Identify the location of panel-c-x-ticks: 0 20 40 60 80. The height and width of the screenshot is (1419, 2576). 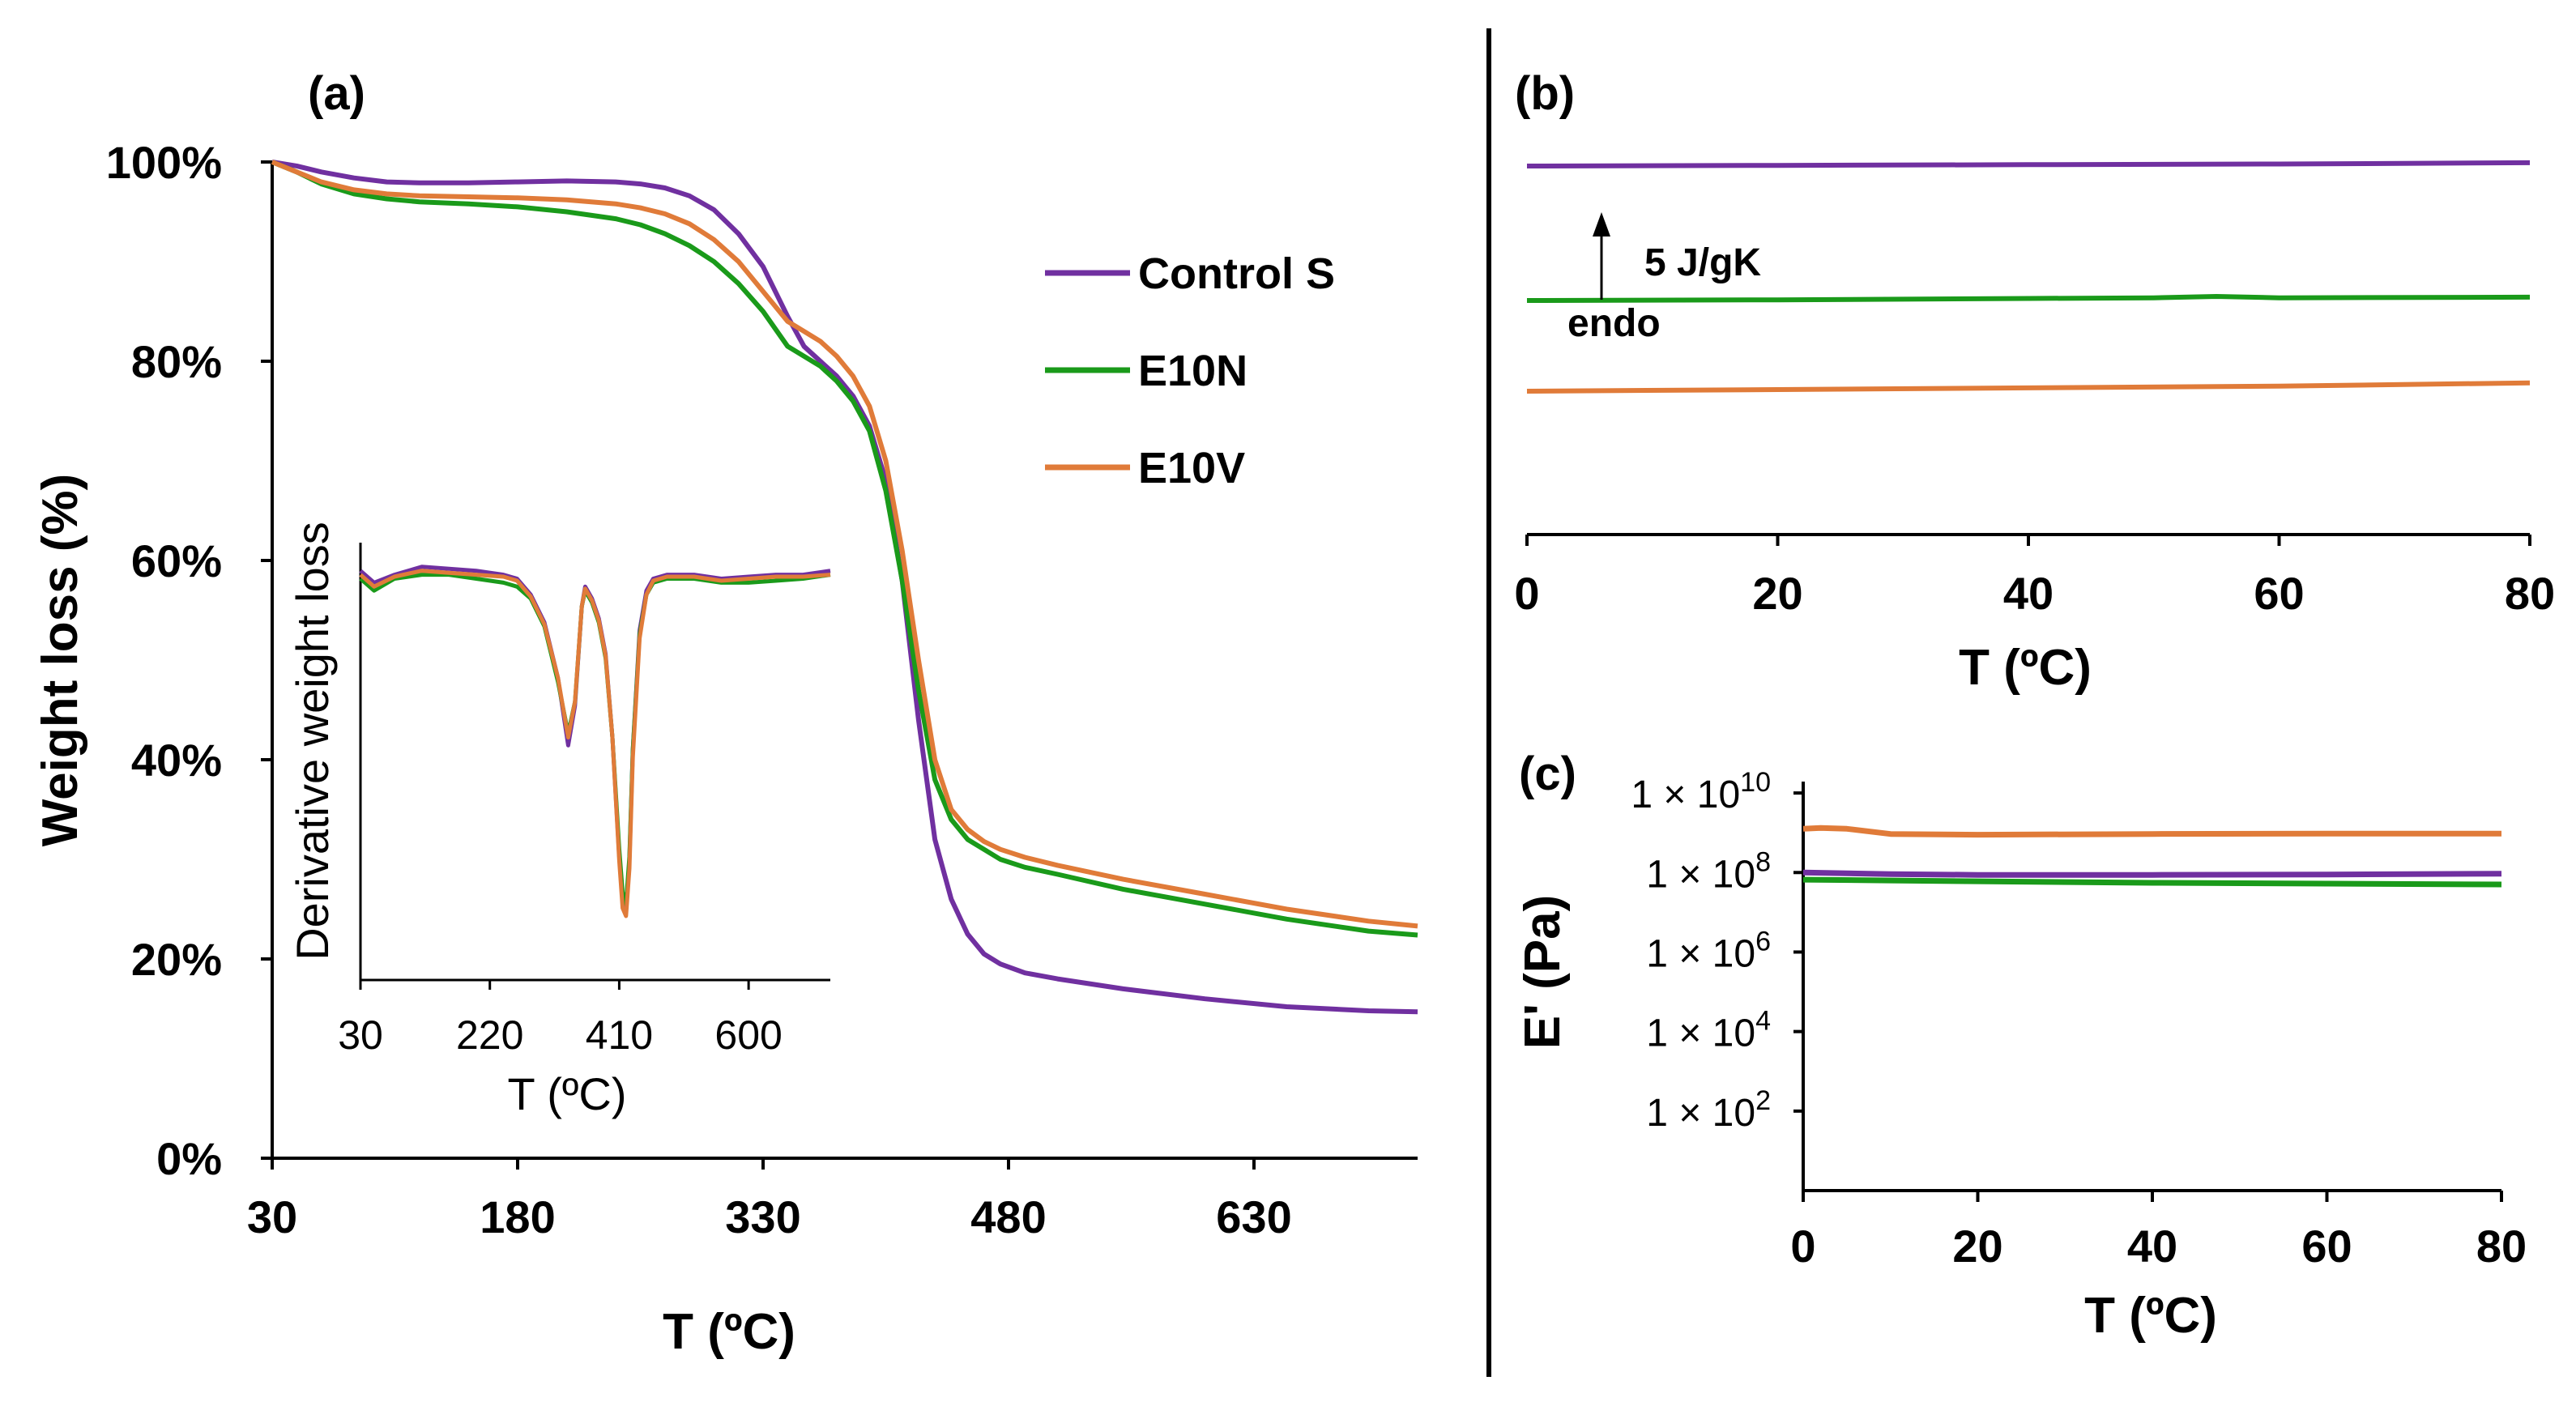
(2159, 1231).